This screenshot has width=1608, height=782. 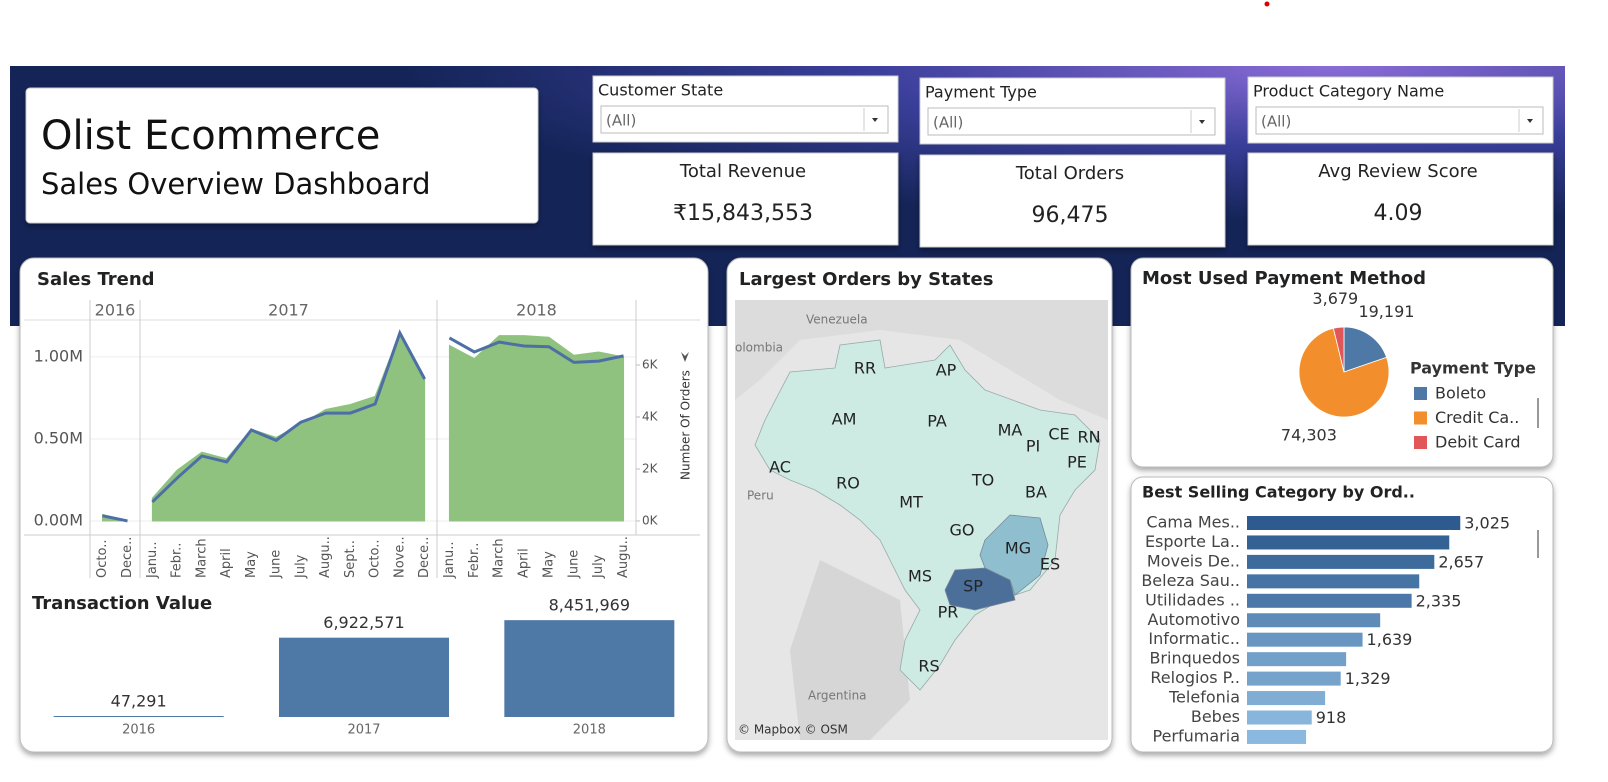 What do you see at coordinates (282, 155) in the screenshot?
I see `title-card` at bounding box center [282, 155].